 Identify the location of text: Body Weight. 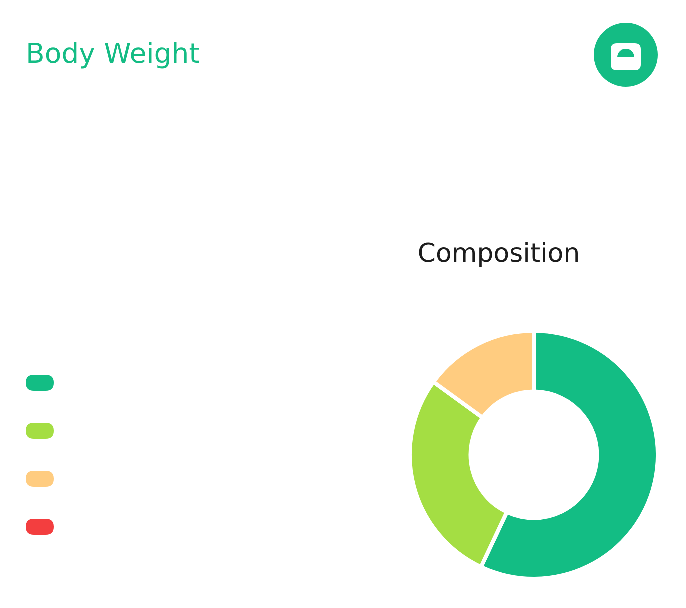
(114, 55).